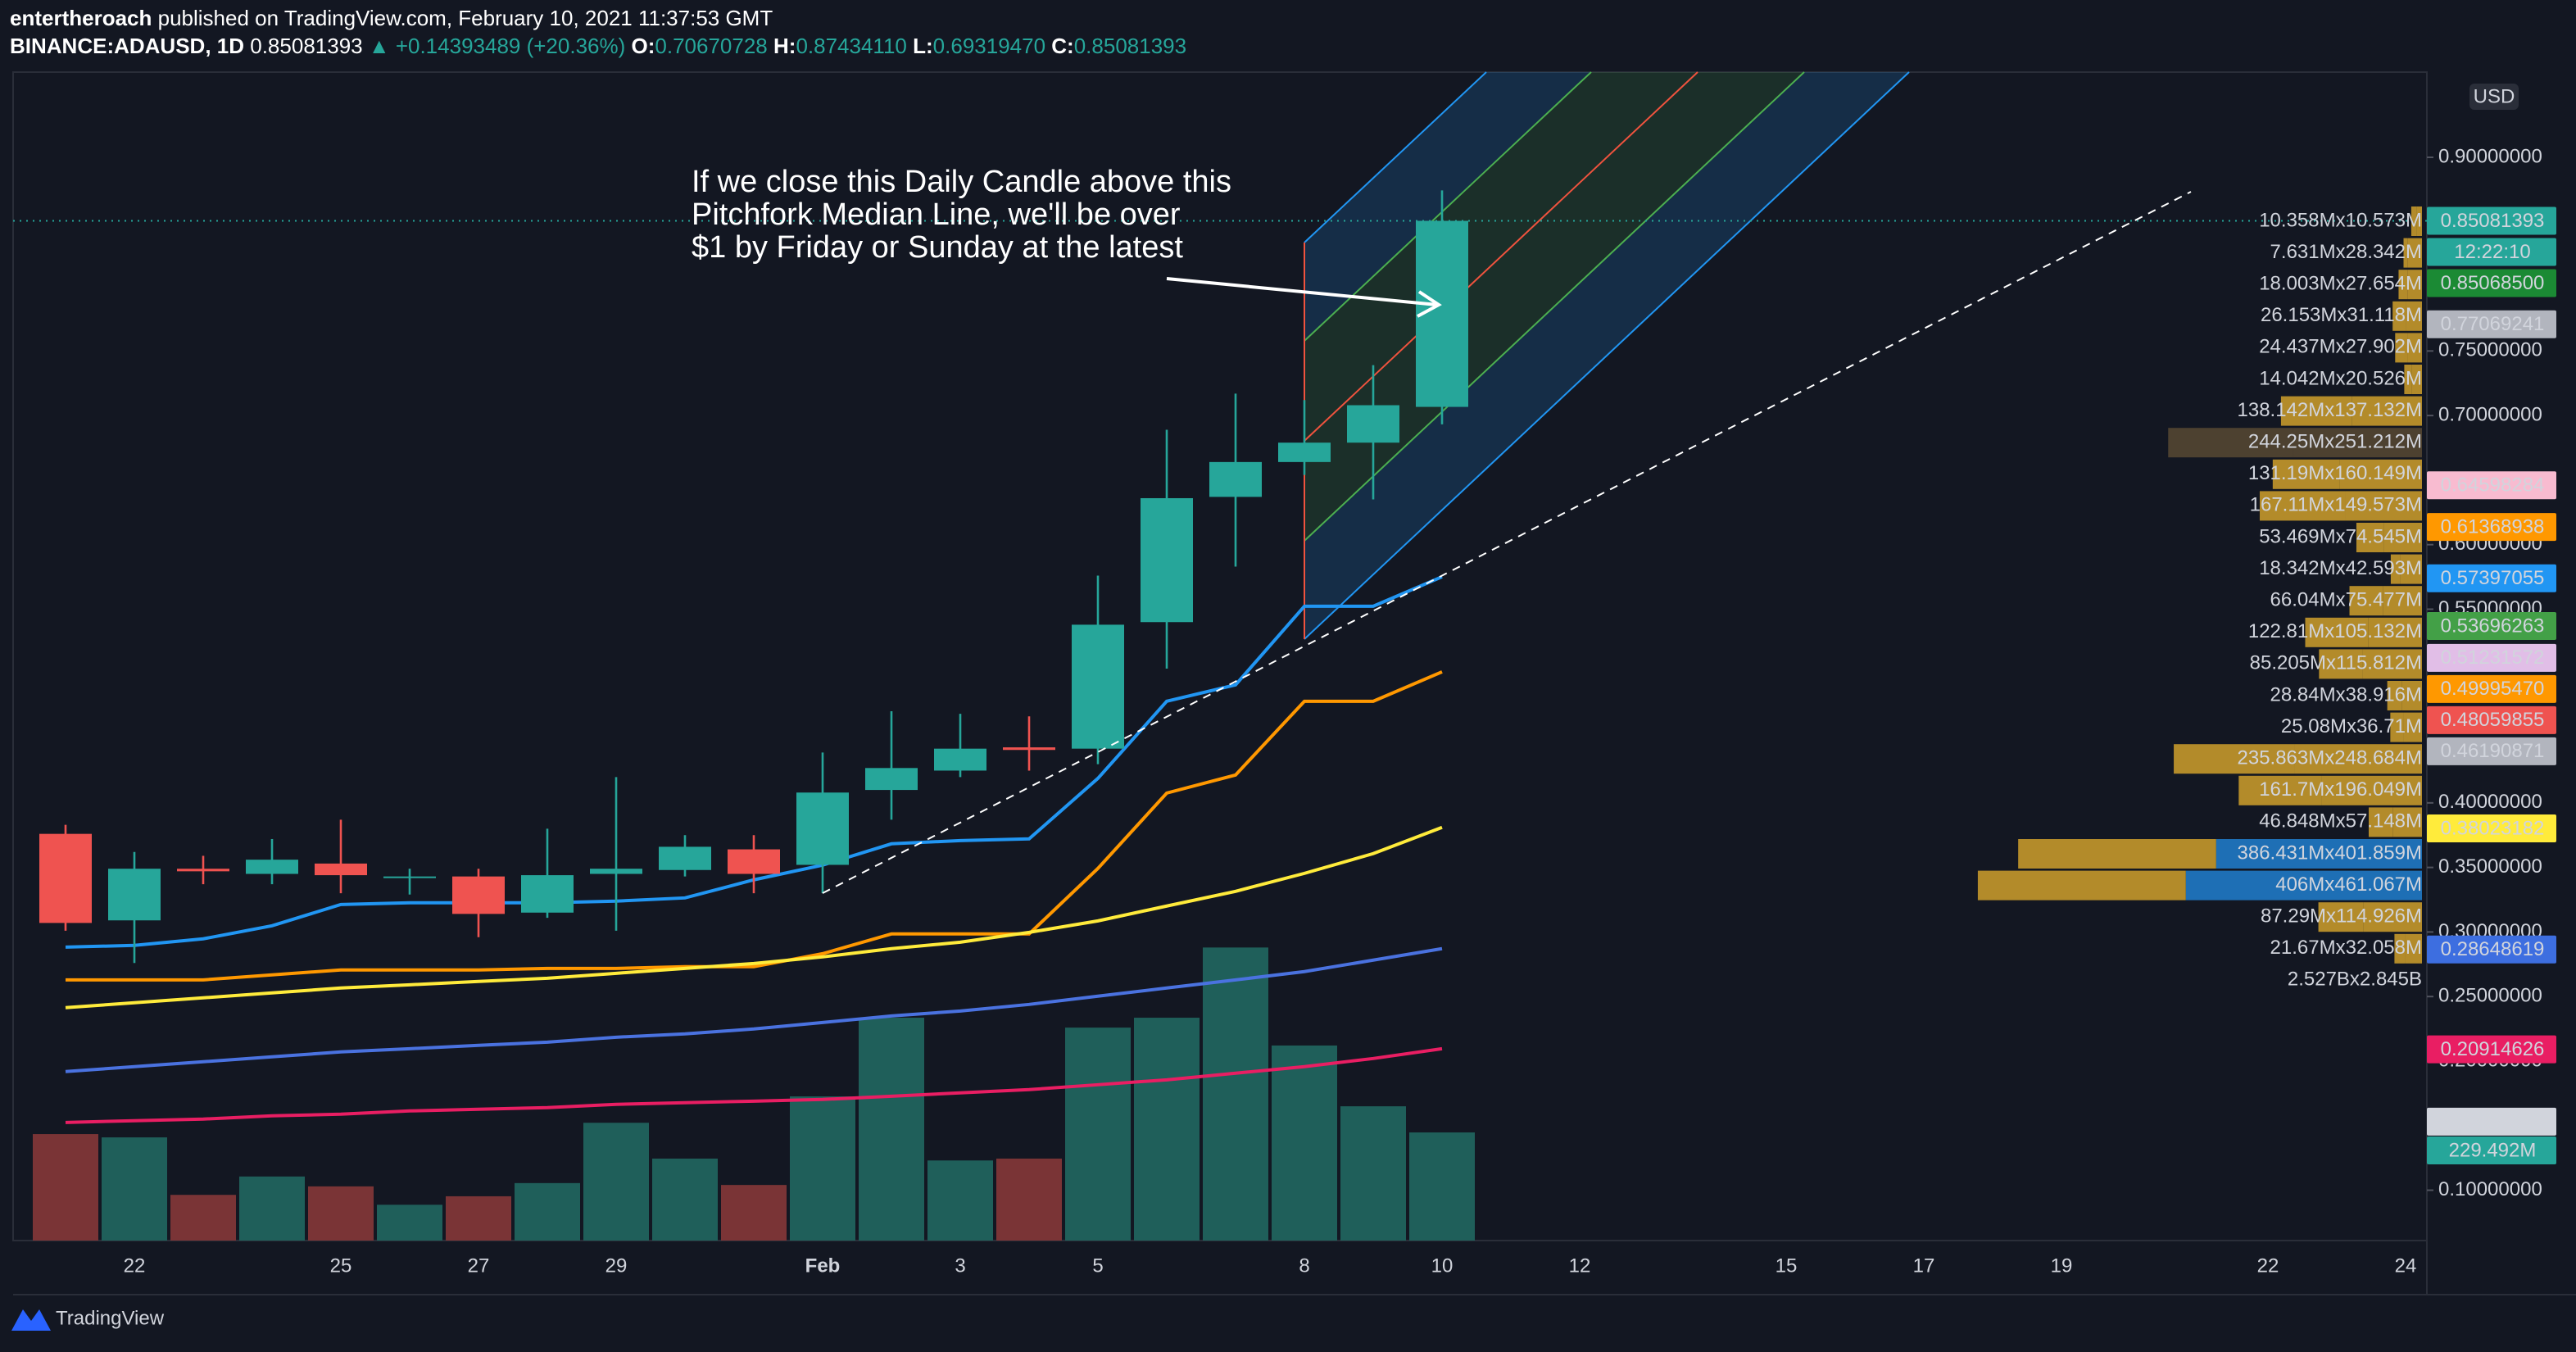 Image resolution: width=2576 pixels, height=1352 pixels. I want to click on price-badge-label: 0.61368938, so click(2493, 526).